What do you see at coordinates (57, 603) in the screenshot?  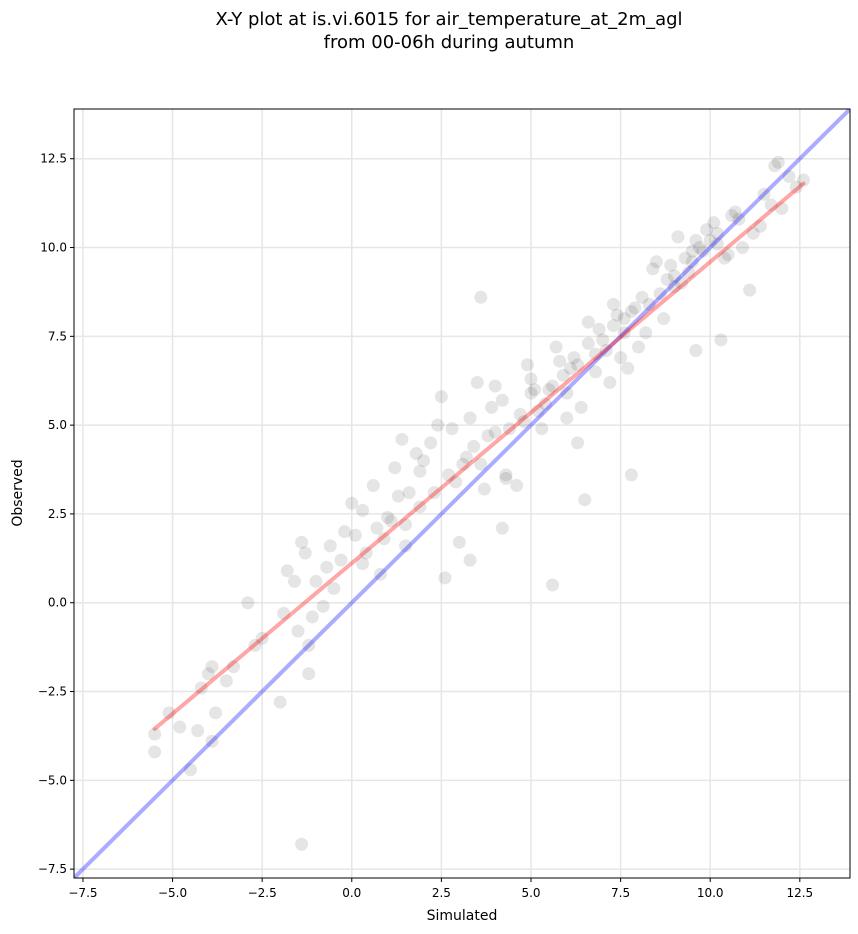 I see `y-tick-label: 0.0` at bounding box center [57, 603].